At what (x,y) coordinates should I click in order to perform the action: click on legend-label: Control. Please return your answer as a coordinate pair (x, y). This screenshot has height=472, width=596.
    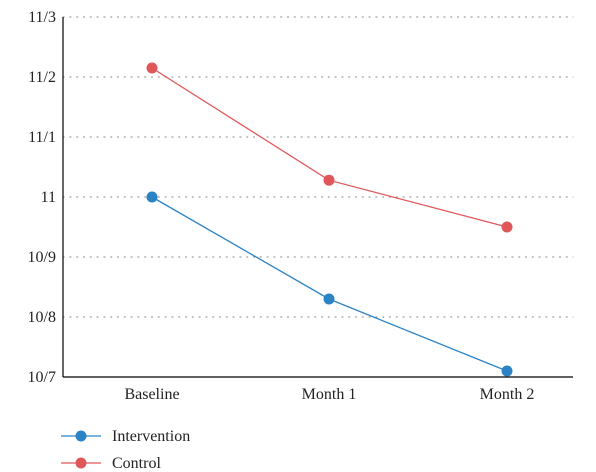
    Looking at the image, I should click on (136, 463).